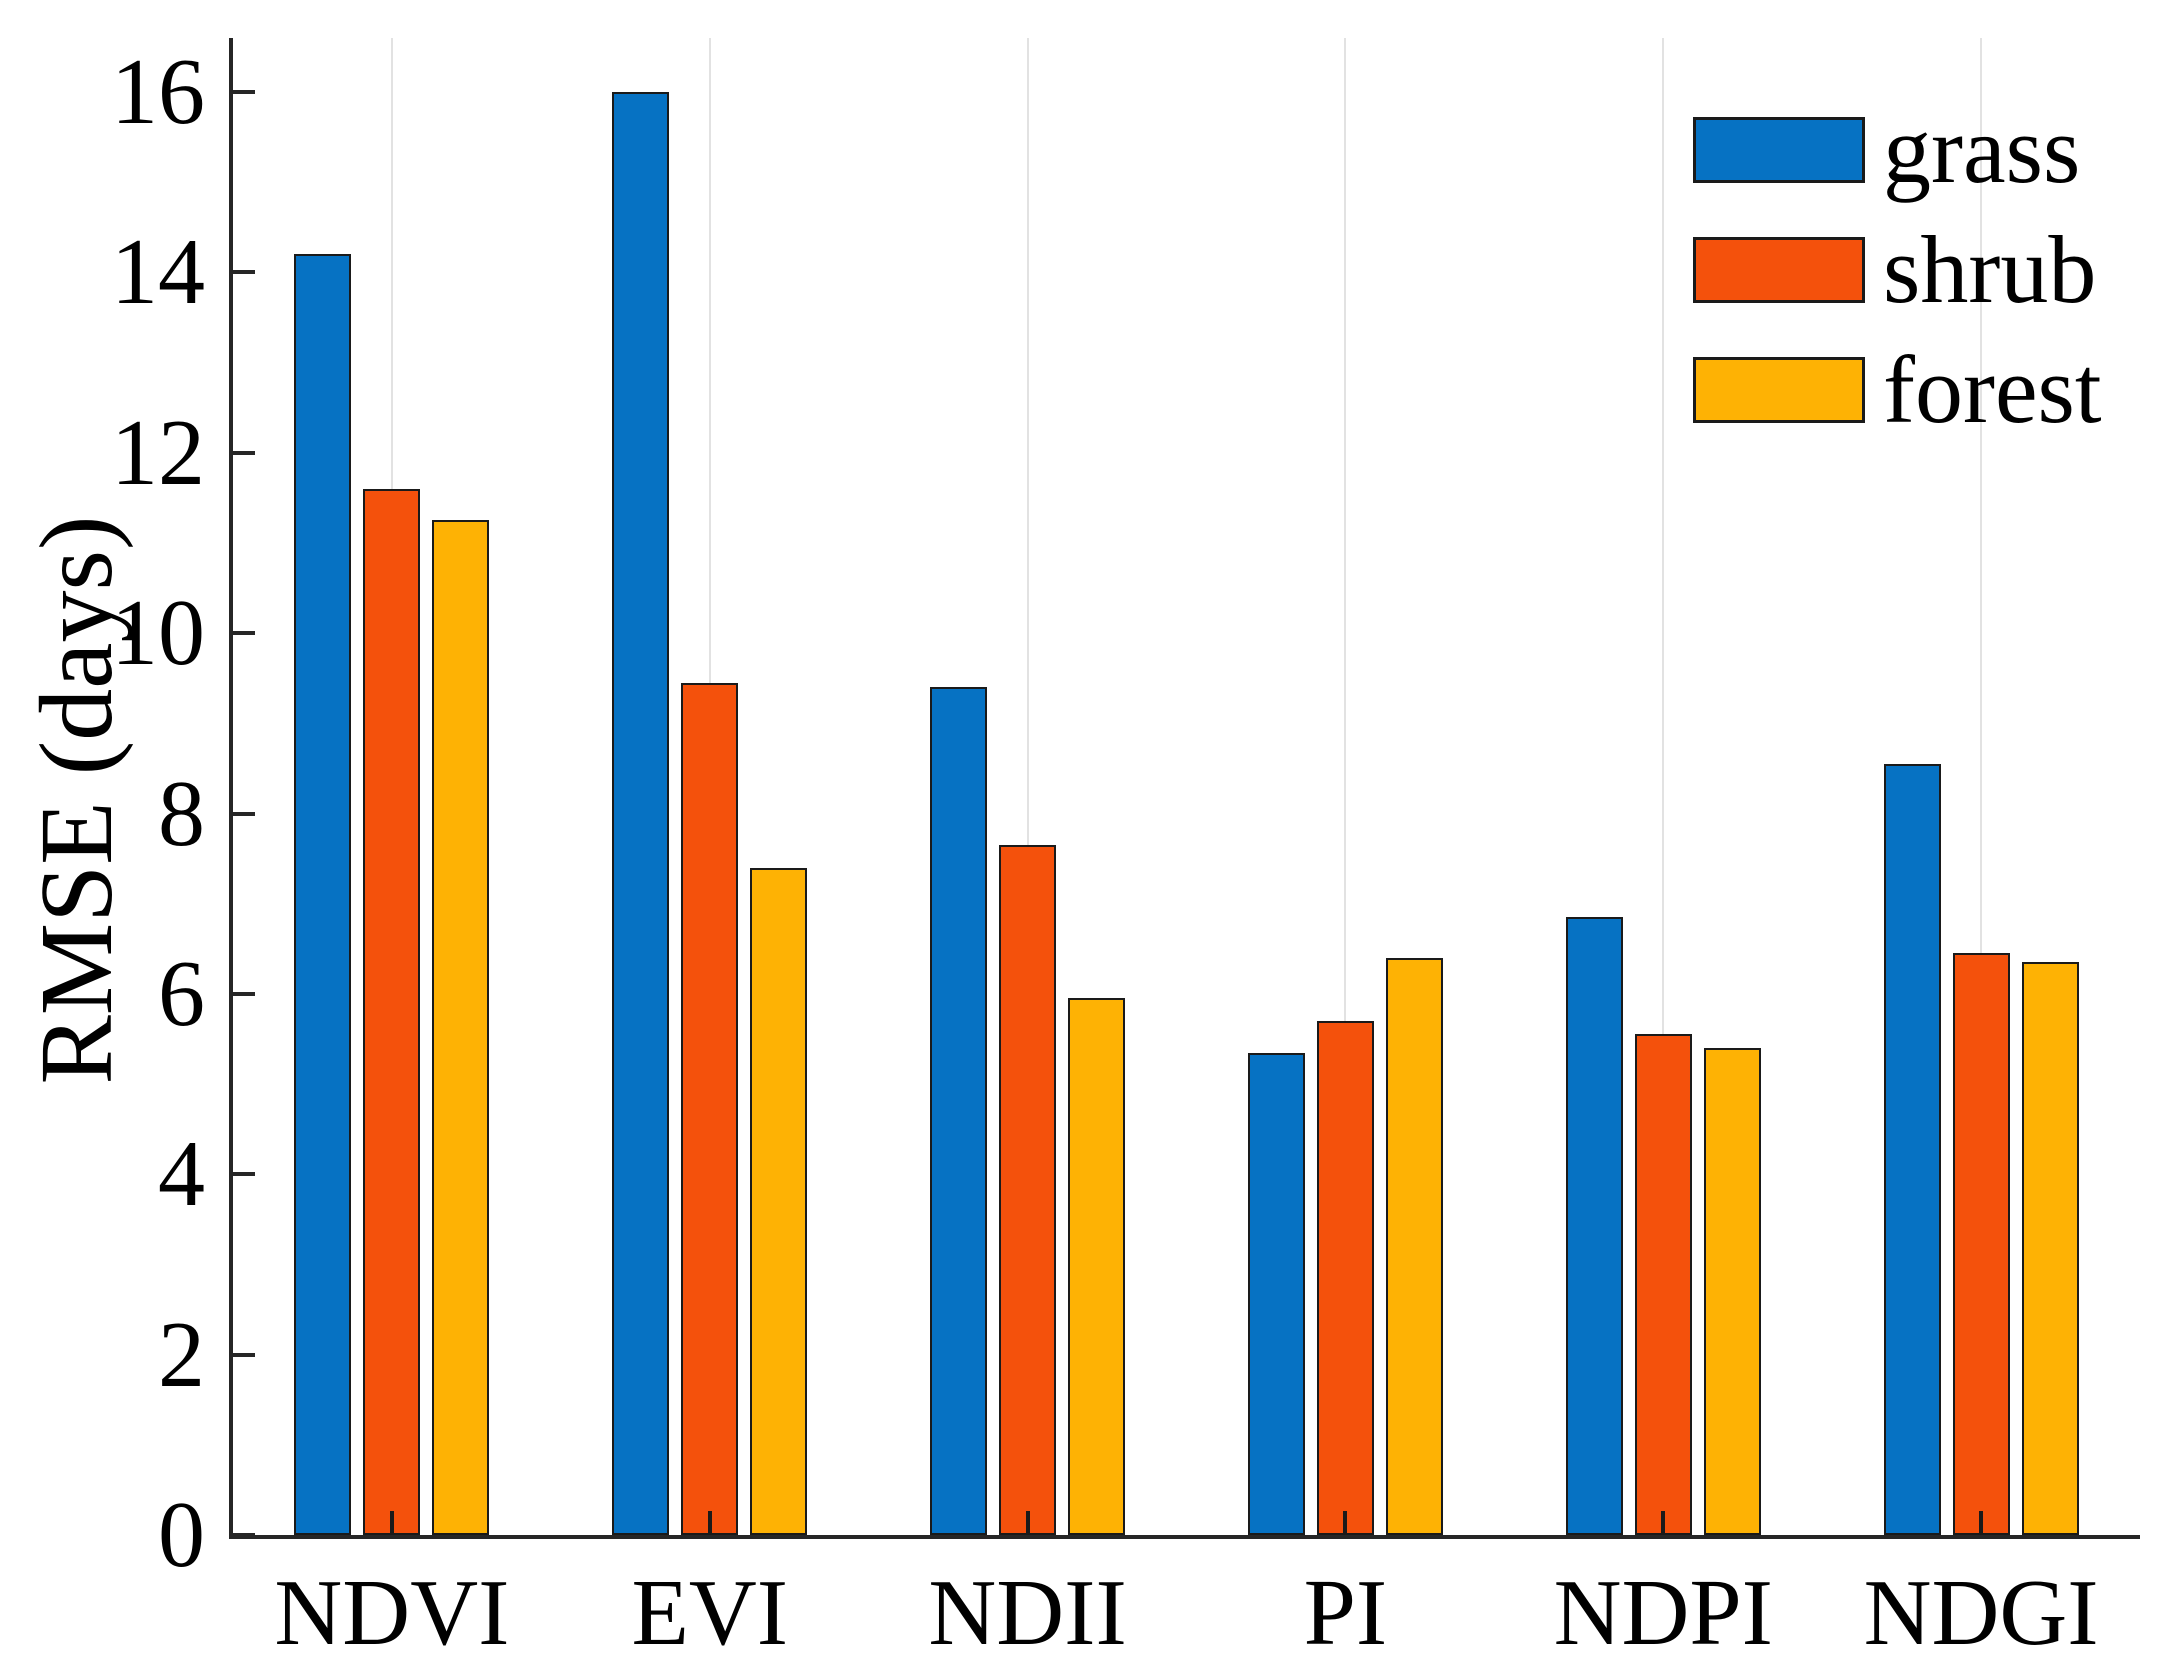 The height and width of the screenshot is (1672, 2171). What do you see at coordinates (779, 1201) in the screenshot?
I see `bar-forest-evi` at bounding box center [779, 1201].